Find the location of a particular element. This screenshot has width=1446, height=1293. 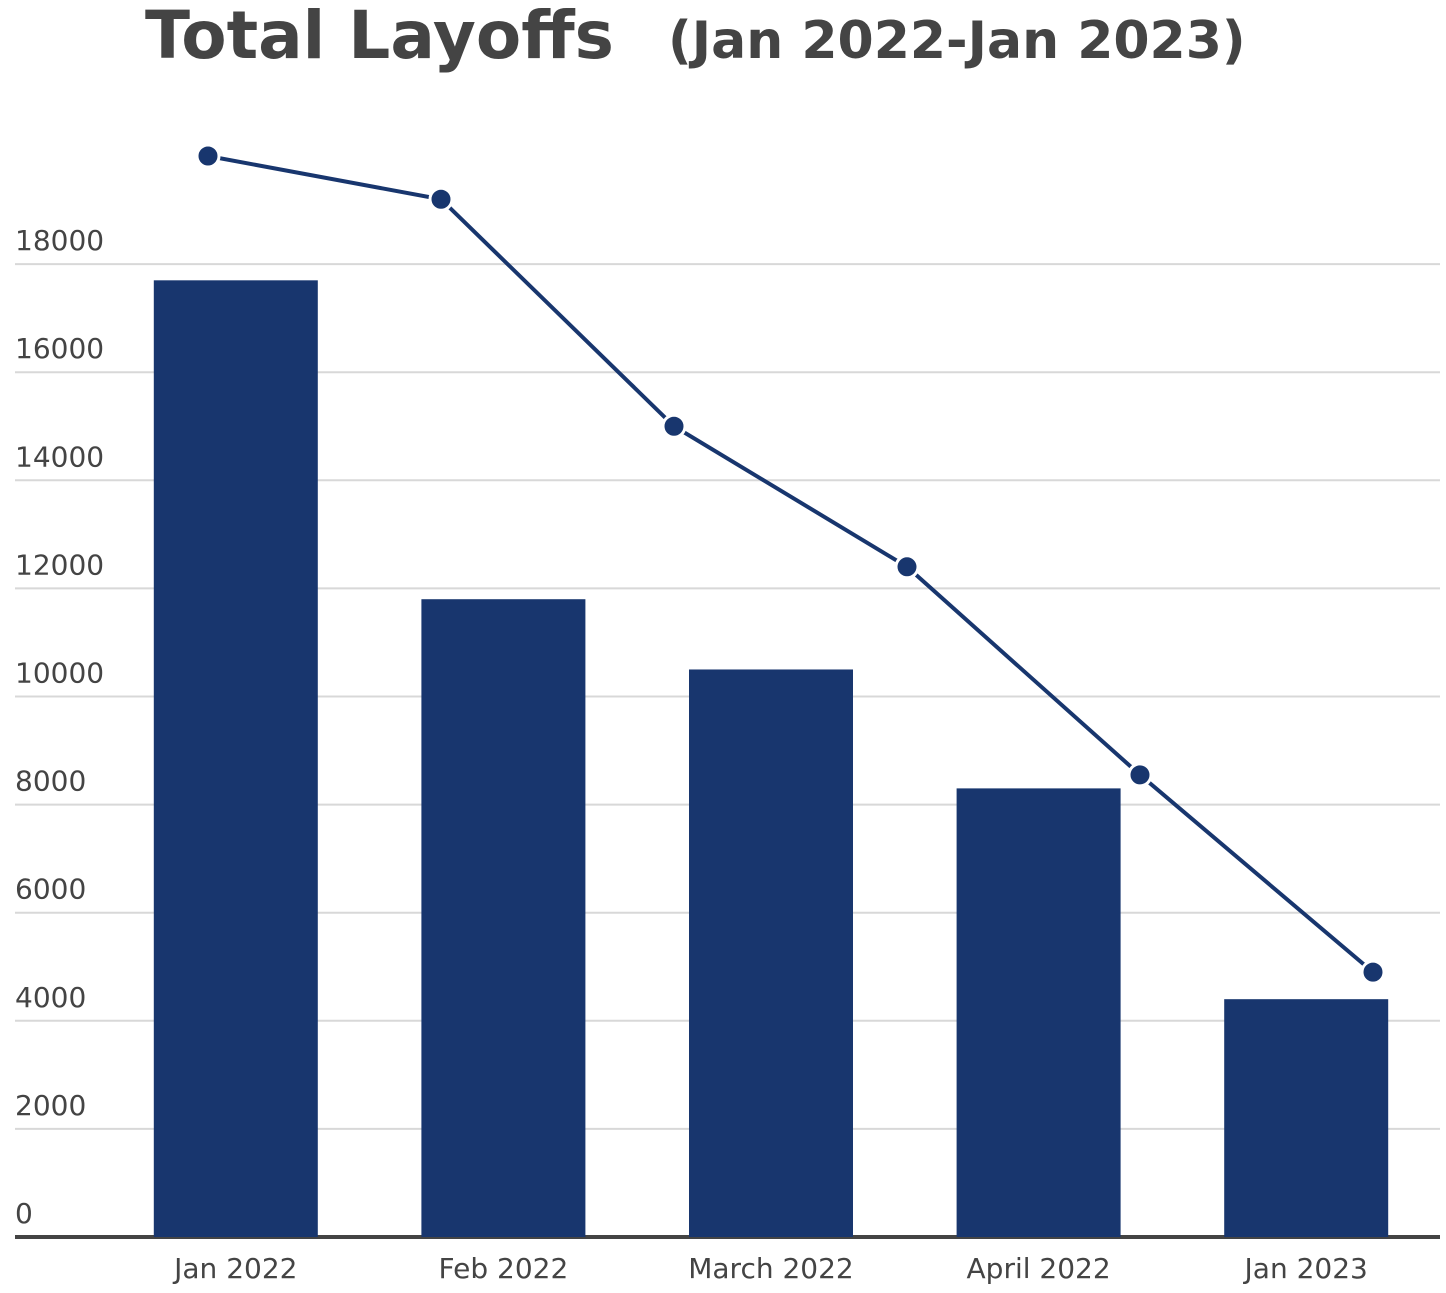

y-tick-label: 8000 is located at coordinates (50, 781).